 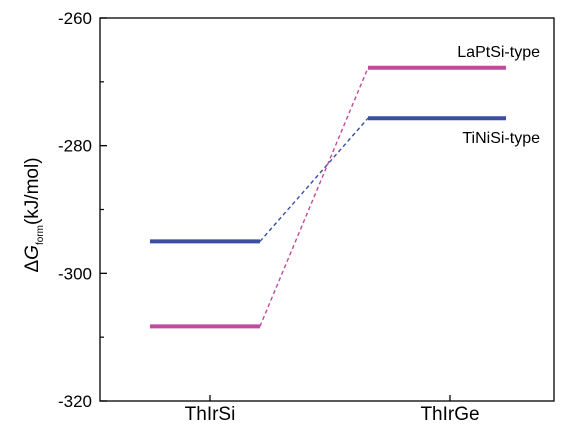 What do you see at coordinates (75, 401) in the screenshot?
I see `y-tick-label: -320` at bounding box center [75, 401].